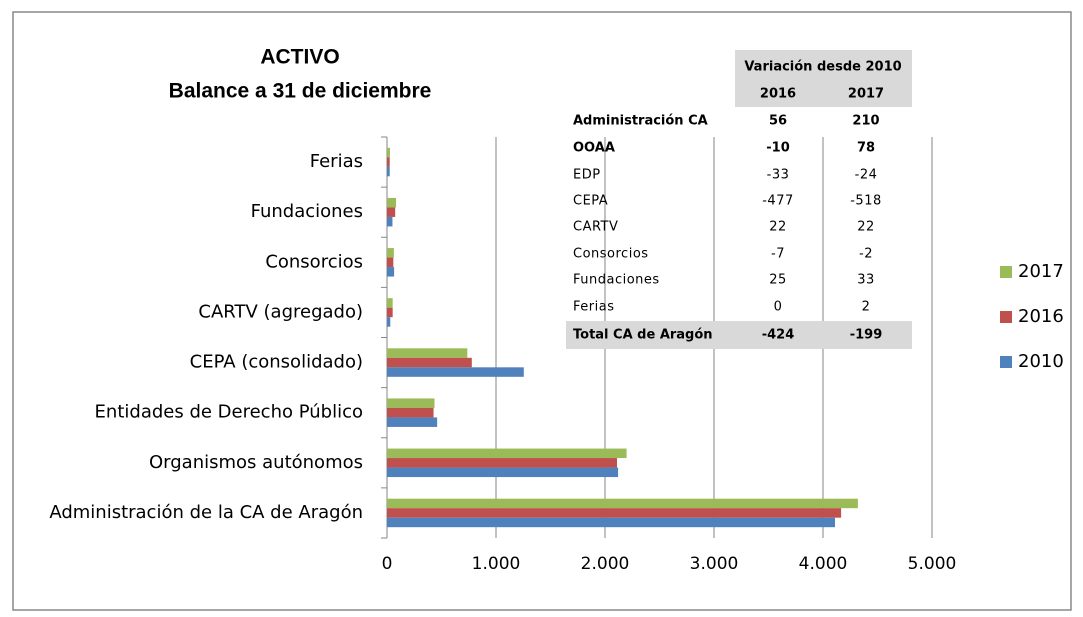  I want to click on table-row-label: Administración CA, so click(640, 121).